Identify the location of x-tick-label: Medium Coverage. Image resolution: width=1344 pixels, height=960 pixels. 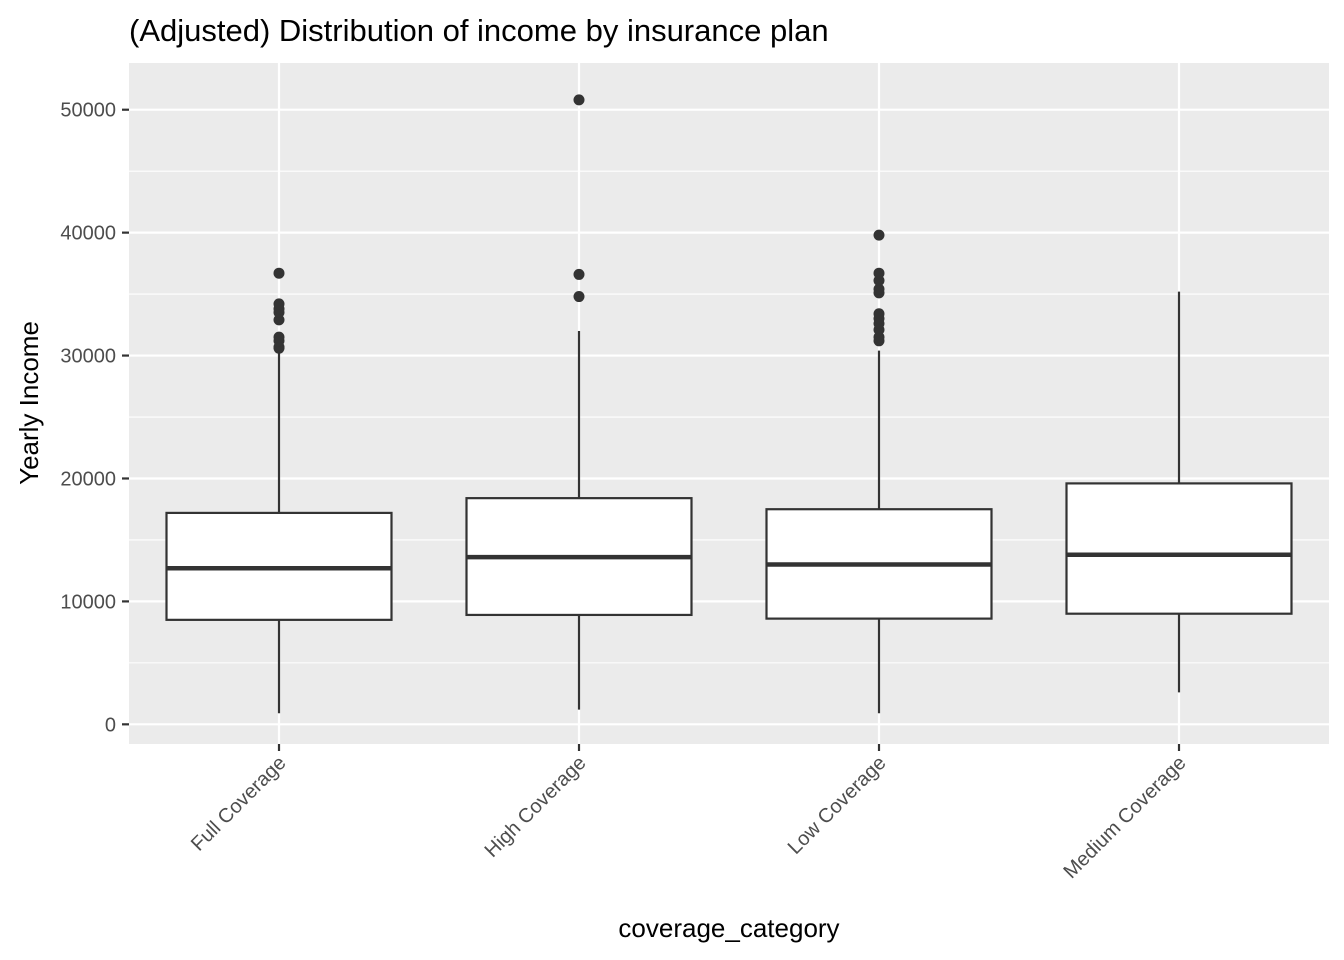
(1124, 817).